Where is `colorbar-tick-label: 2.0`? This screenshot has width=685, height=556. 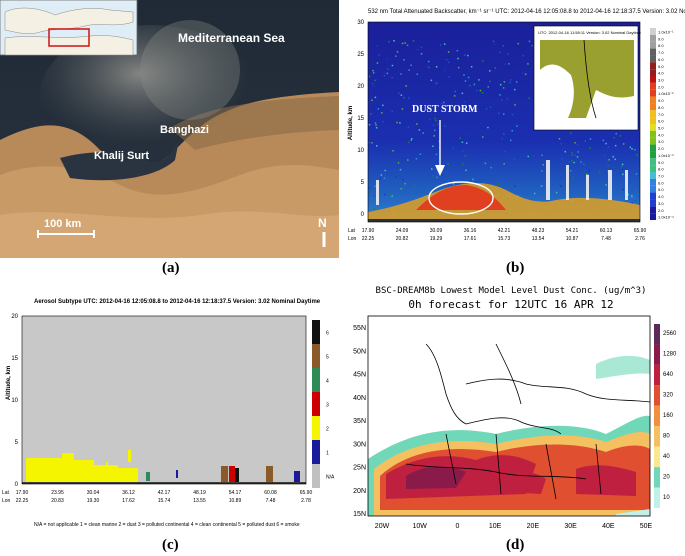 colorbar-tick-label: 2.0 is located at coordinates (661, 148).